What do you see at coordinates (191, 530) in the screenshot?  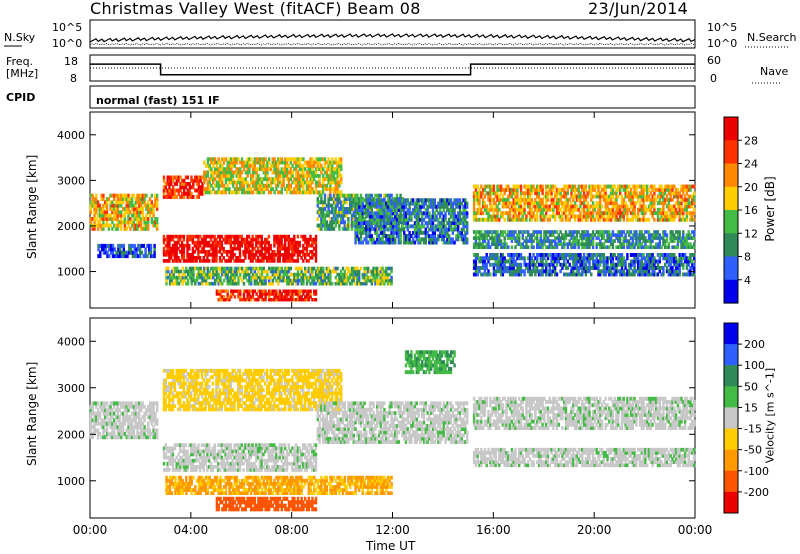 I see `xtick-label: 04:00` at bounding box center [191, 530].